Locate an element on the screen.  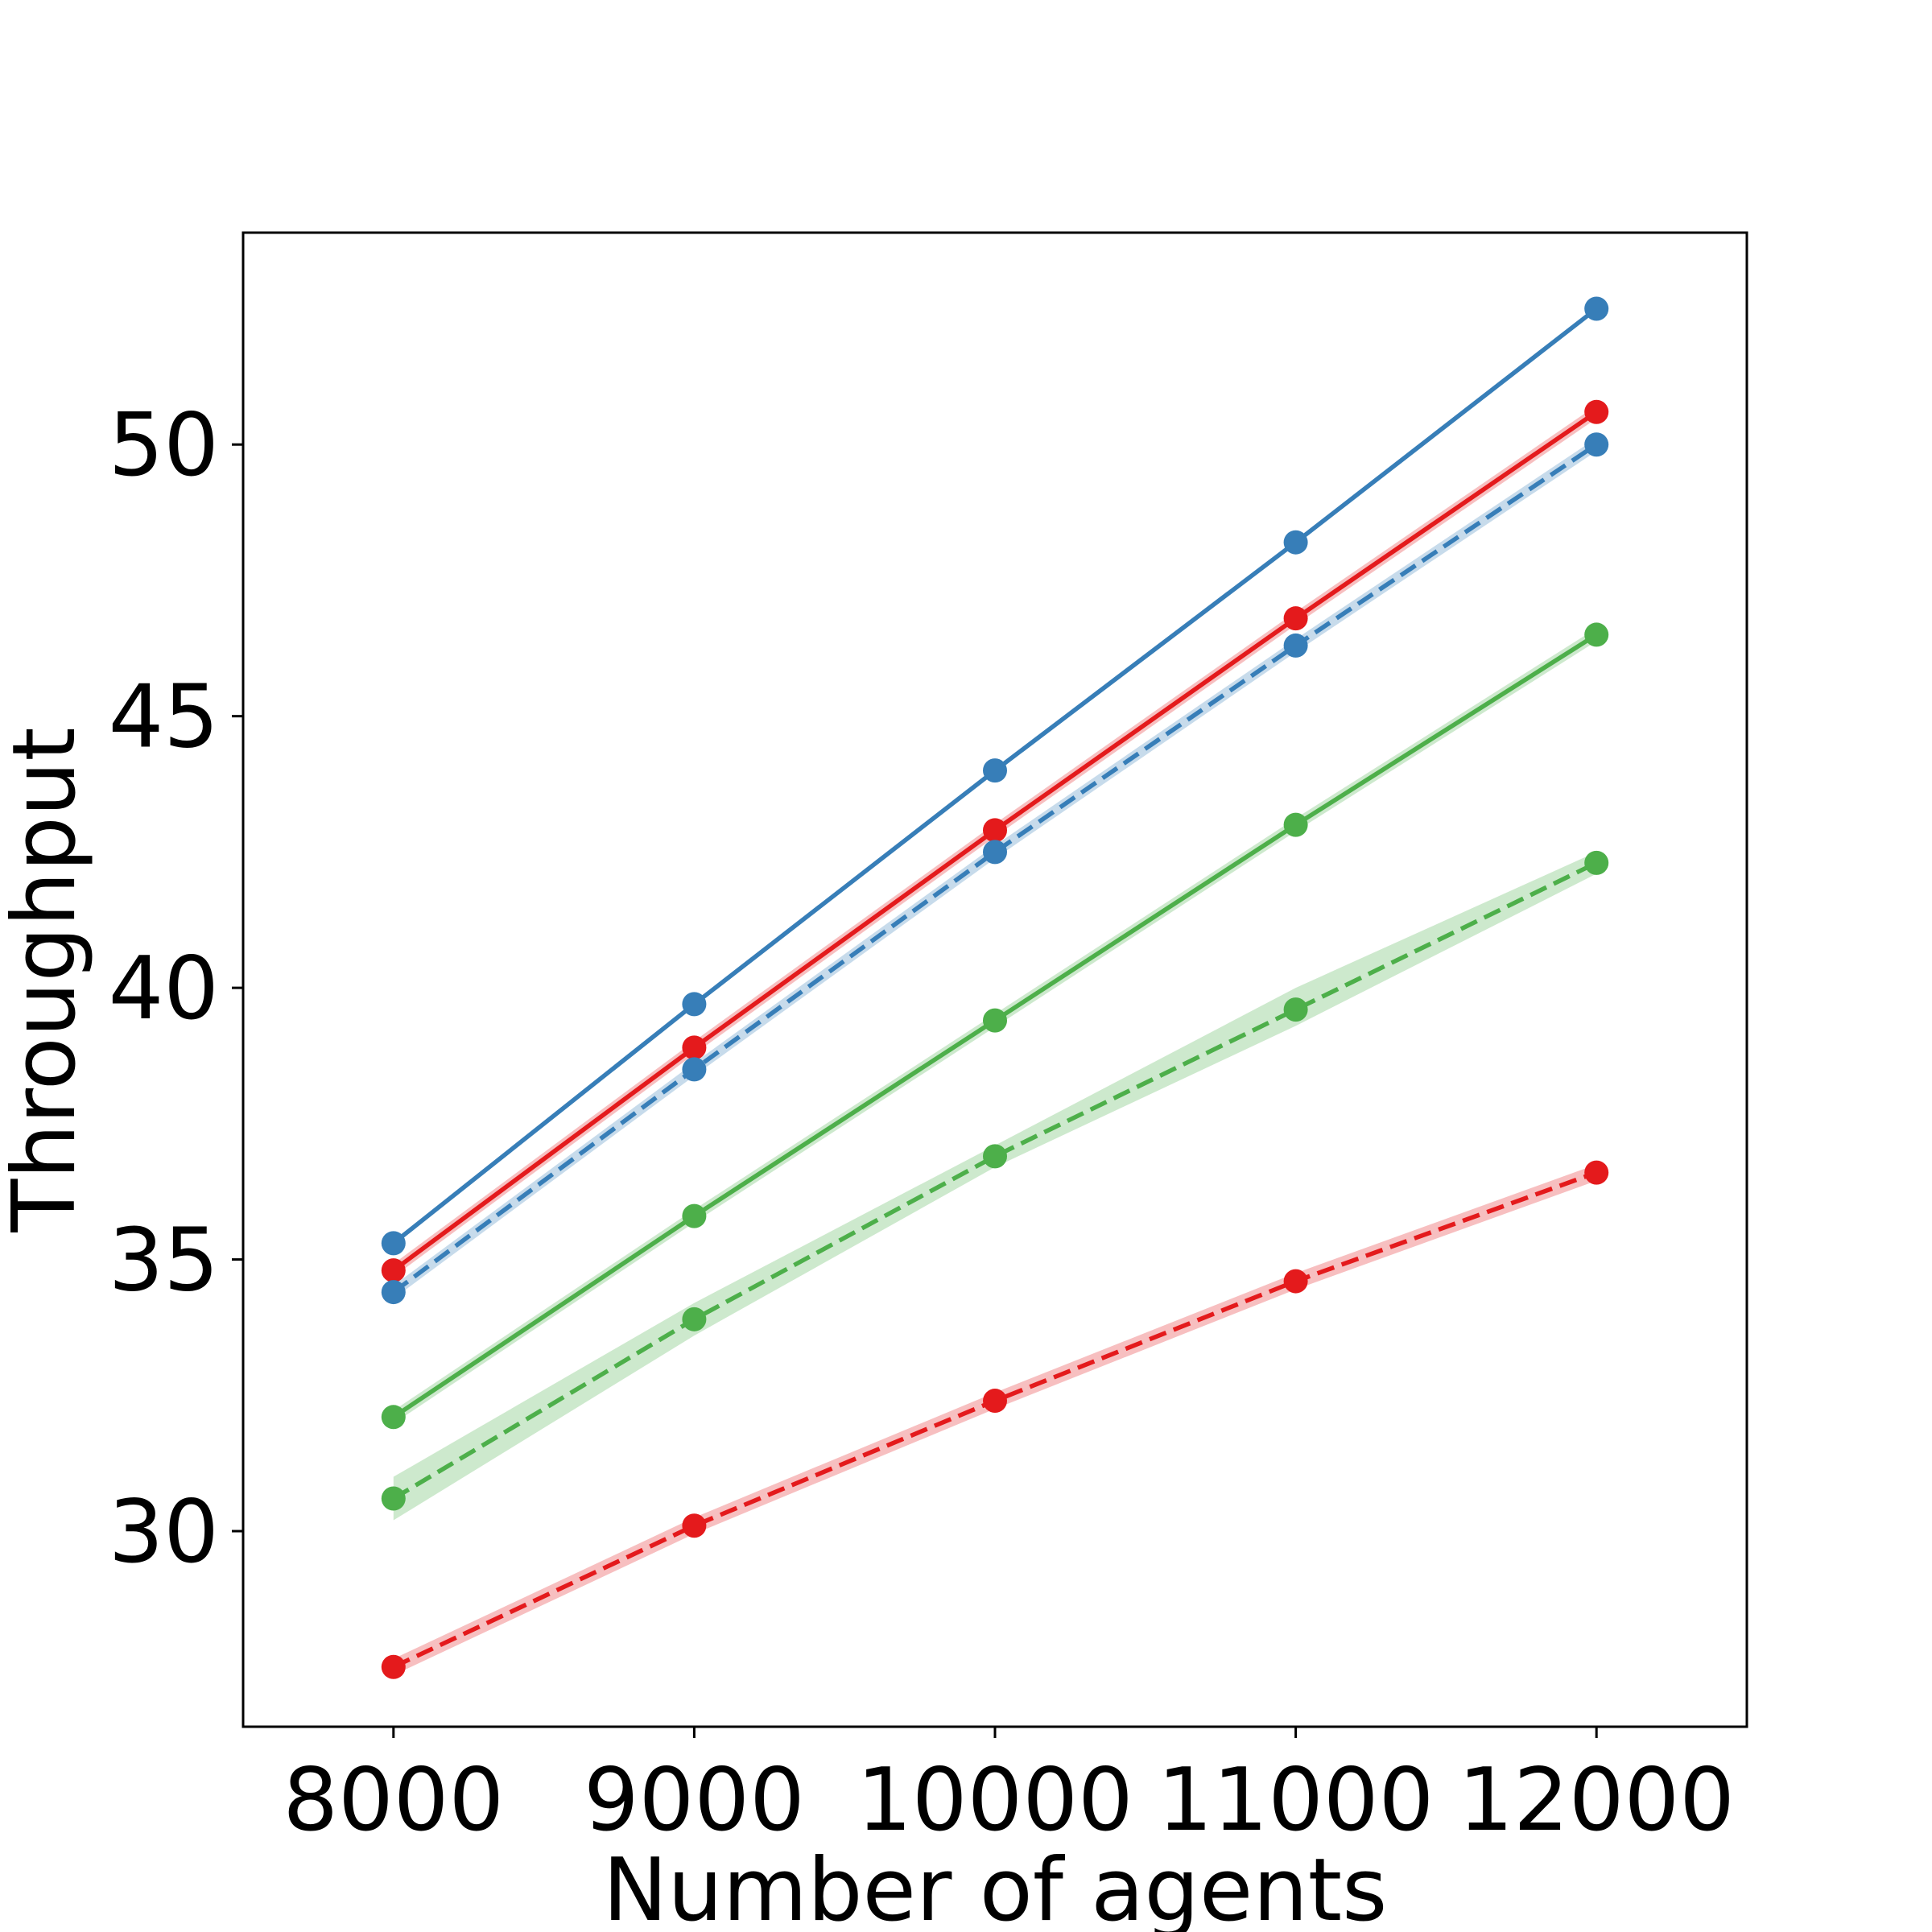
x-axis-ticks: 8000 9000 10000 11000 12000 is located at coordinates (1009, 1789).